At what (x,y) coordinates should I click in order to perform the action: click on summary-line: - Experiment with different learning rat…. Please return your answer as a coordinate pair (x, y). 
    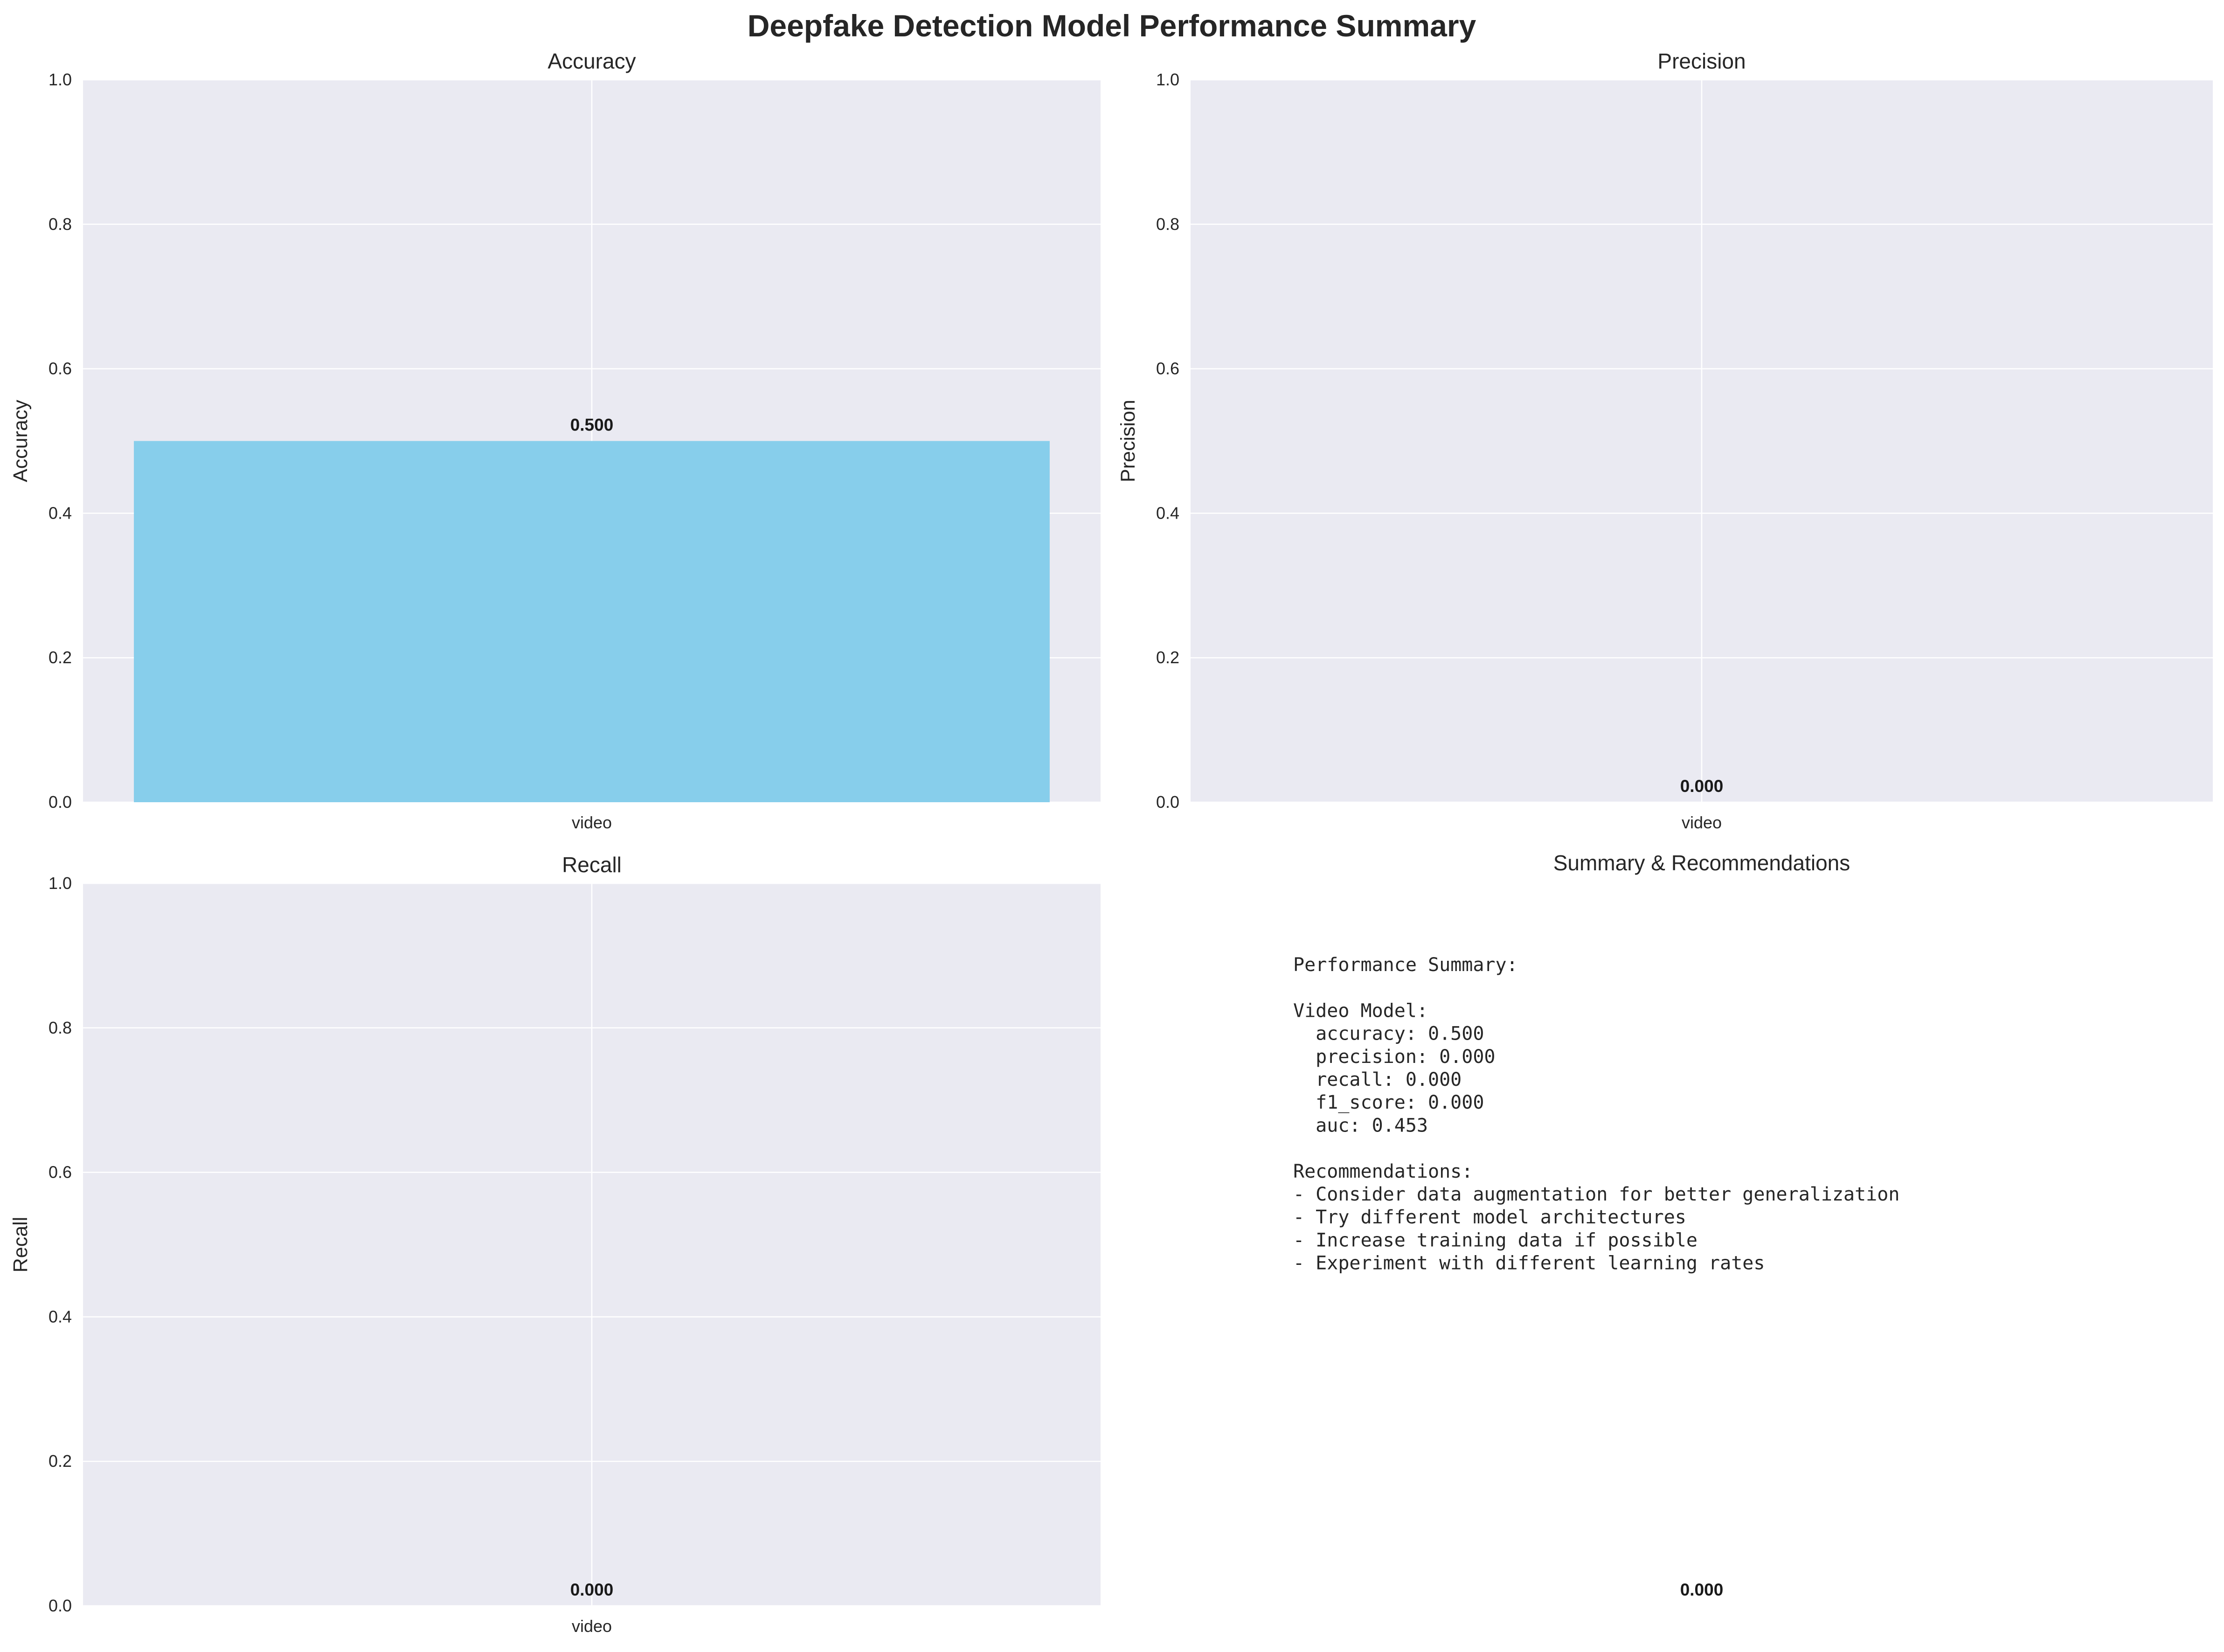
    Looking at the image, I should click on (1529, 1264).